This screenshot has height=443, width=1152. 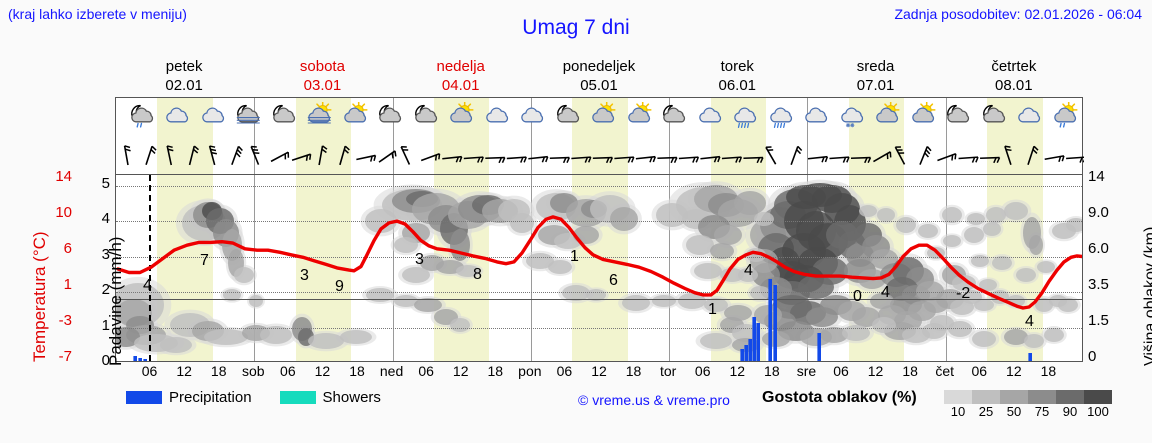 What do you see at coordinates (297, 397) in the screenshot?
I see `showers-swatch` at bounding box center [297, 397].